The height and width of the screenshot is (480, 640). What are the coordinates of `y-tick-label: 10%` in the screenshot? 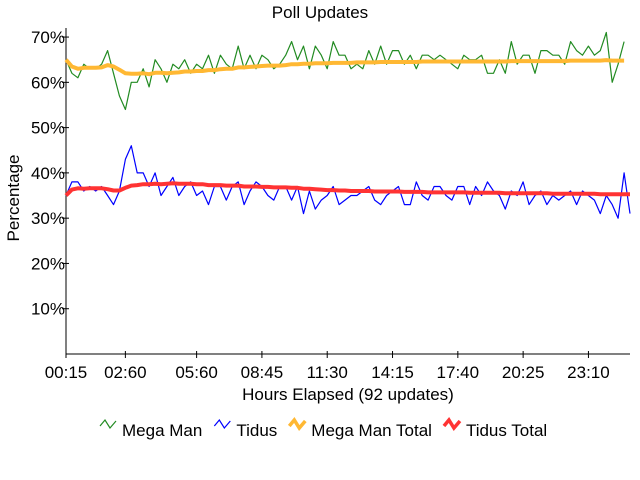 It's located at (48, 309).